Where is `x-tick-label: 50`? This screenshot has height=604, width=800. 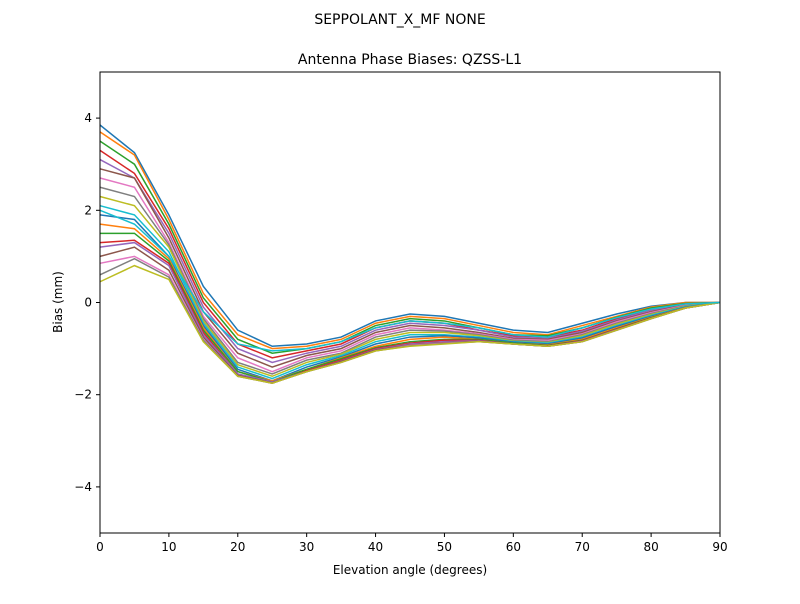 x-tick-label: 50 is located at coordinates (444, 547).